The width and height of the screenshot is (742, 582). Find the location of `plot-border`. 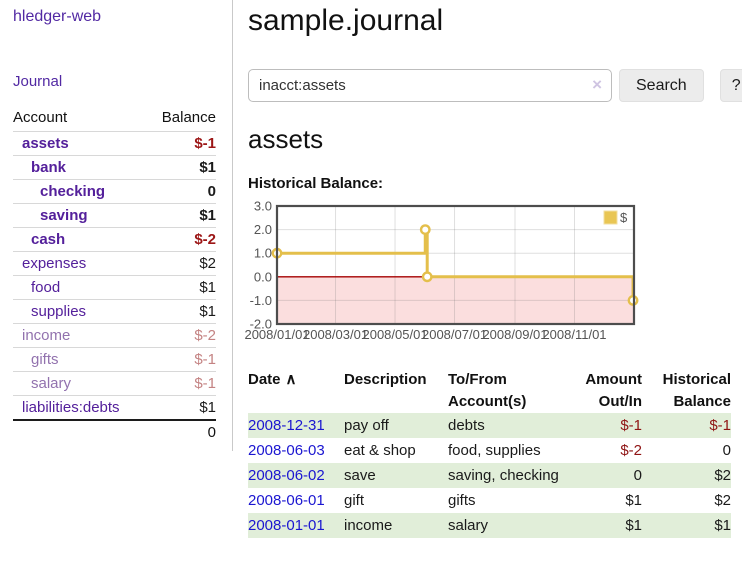

plot-border is located at coordinates (455, 265).